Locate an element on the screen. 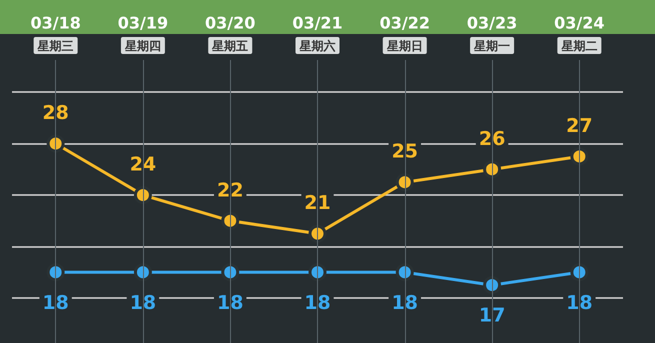 This screenshot has width=655, height=343. x-tick-label: 03/20 星期五 is located at coordinates (230, 33).